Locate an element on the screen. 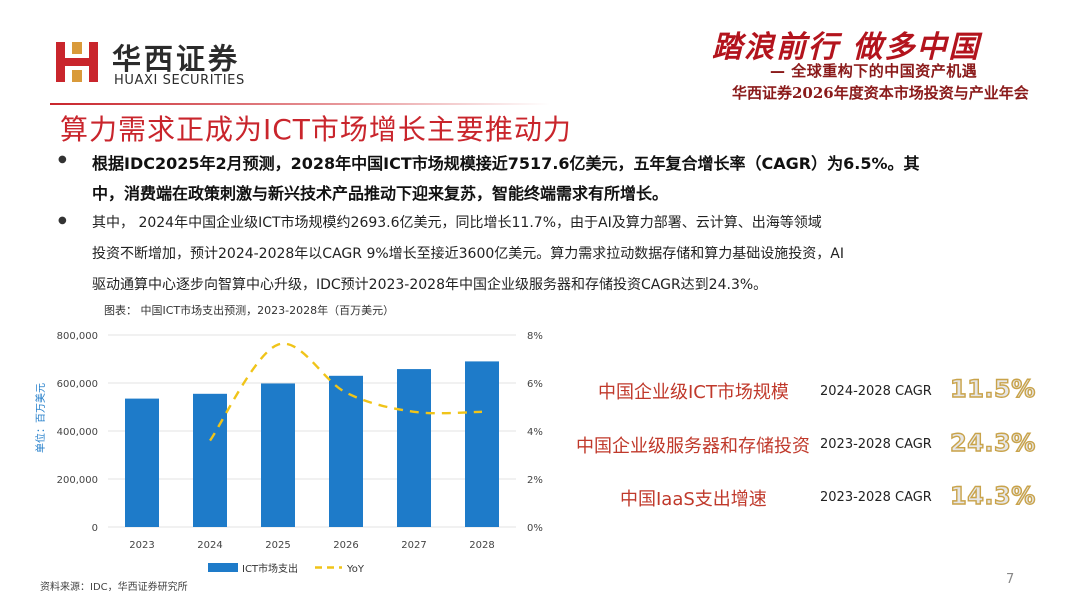 Image resolution: width=1080 pixels, height=607 pixels. x-tick-label: 2025 is located at coordinates (277, 545).